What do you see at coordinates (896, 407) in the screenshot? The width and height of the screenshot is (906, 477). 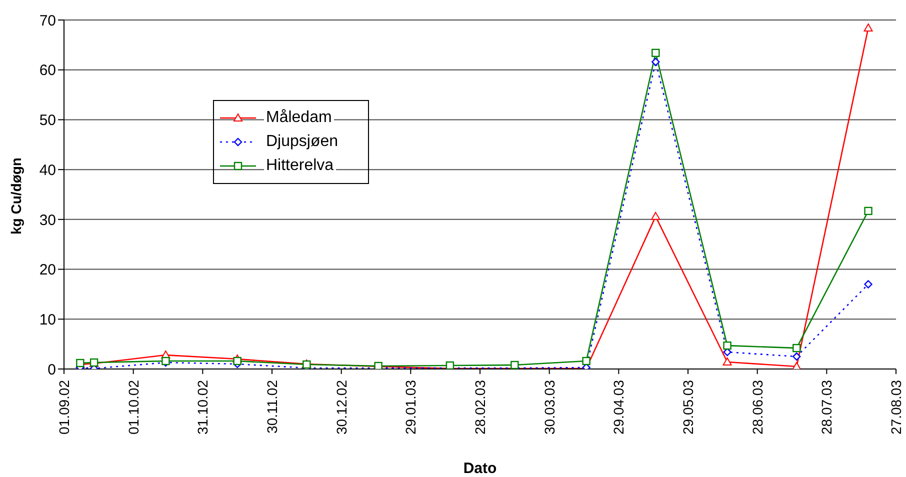 I see `x-tick-label: 27.08.03` at bounding box center [896, 407].